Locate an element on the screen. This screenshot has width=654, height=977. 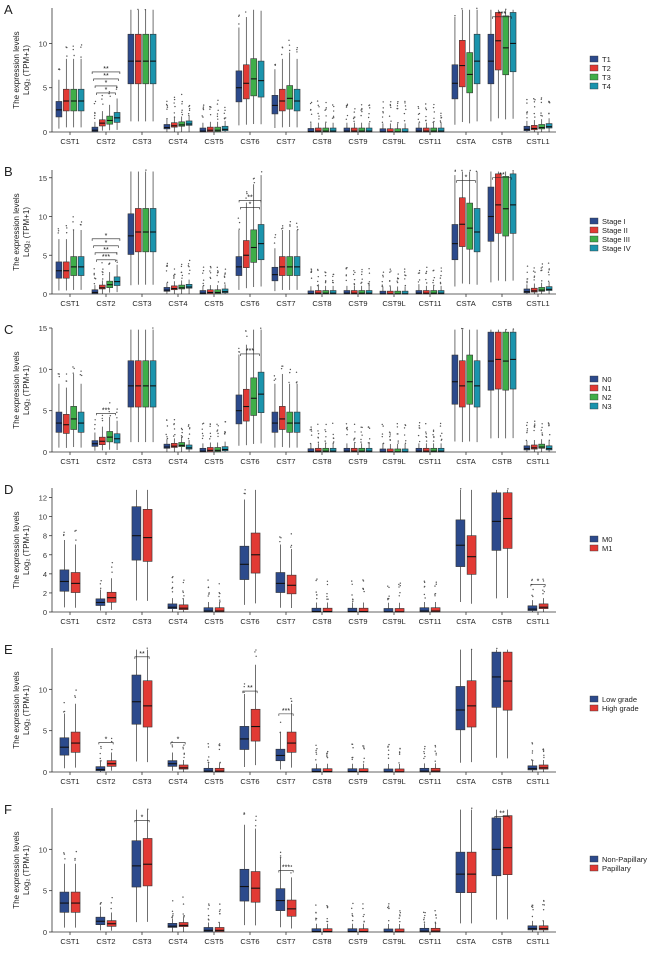
box-t1 is located at coordinates (131, 59).